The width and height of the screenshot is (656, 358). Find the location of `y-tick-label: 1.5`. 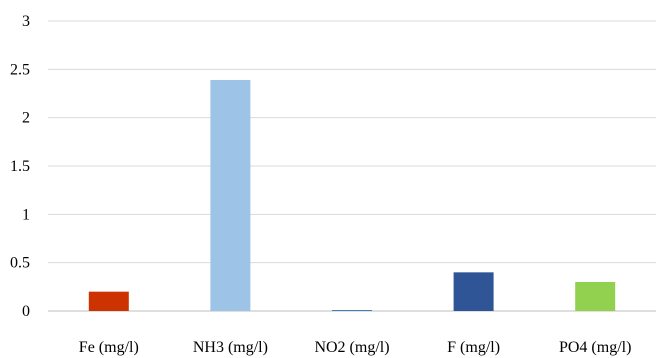

y-tick-label: 1.5 is located at coordinates (20, 166).